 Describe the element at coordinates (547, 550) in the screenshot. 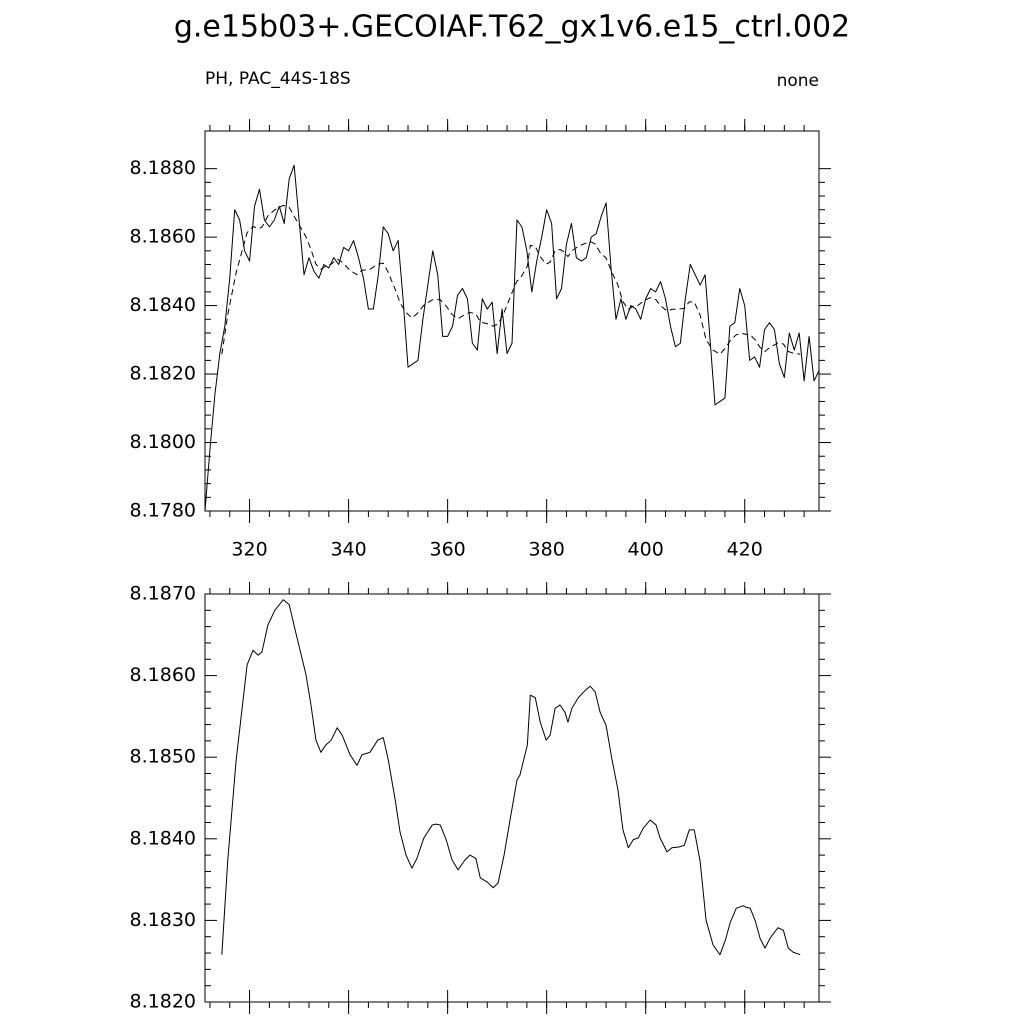

I see `x-tick-label: 380` at that location.